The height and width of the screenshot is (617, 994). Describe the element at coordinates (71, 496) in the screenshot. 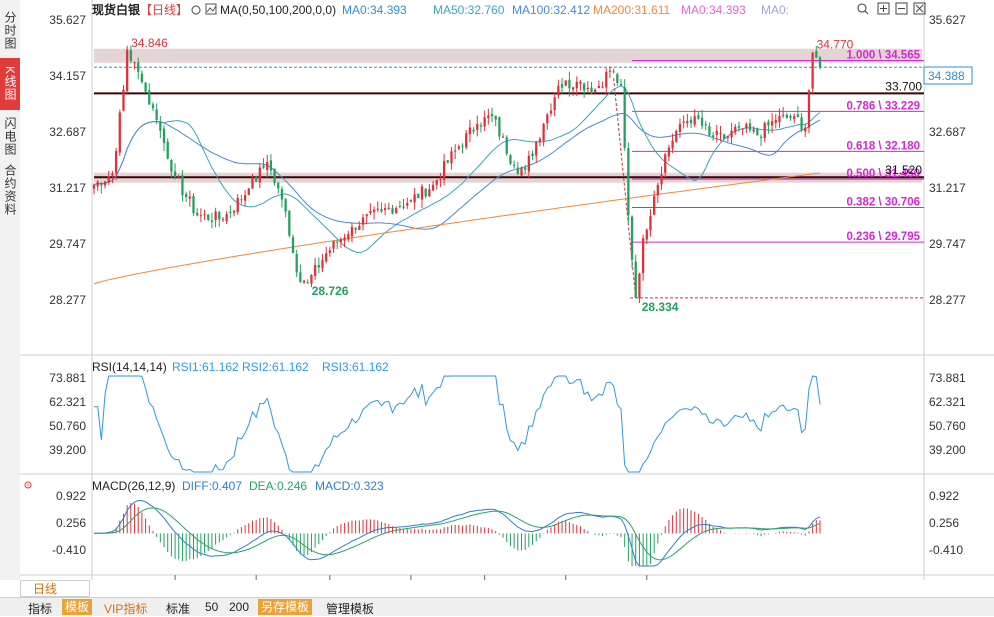

I see `macd-tick-left: 0.922` at that location.